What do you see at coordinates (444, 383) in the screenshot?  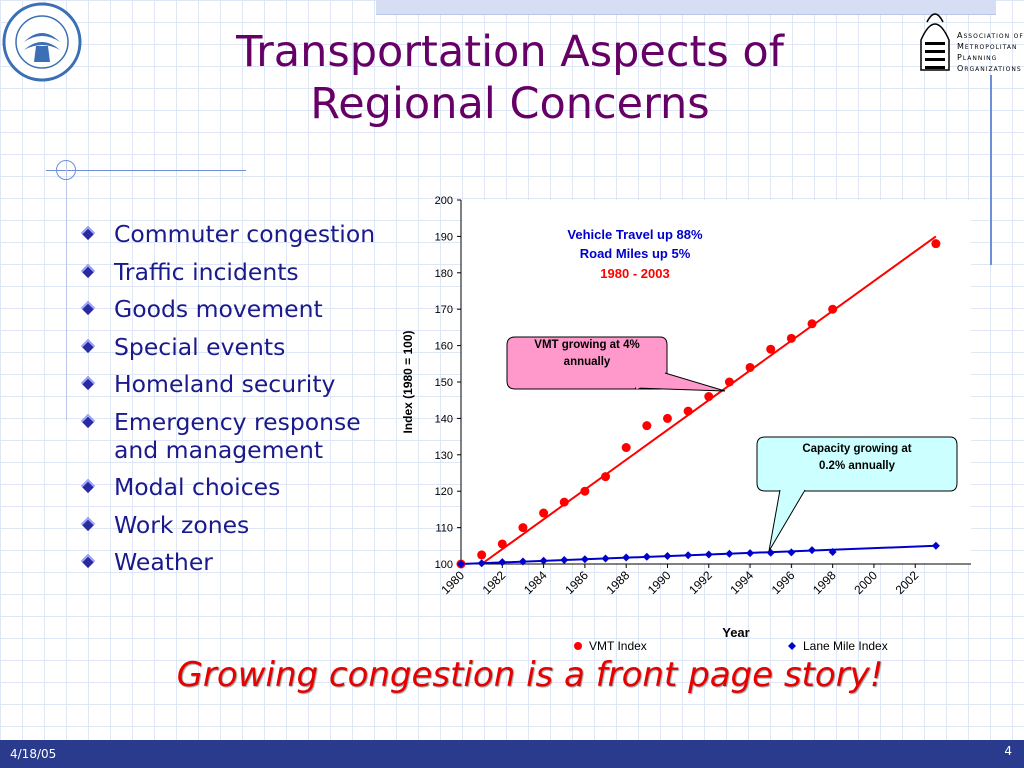 I see `y-tick-label: 150` at bounding box center [444, 383].